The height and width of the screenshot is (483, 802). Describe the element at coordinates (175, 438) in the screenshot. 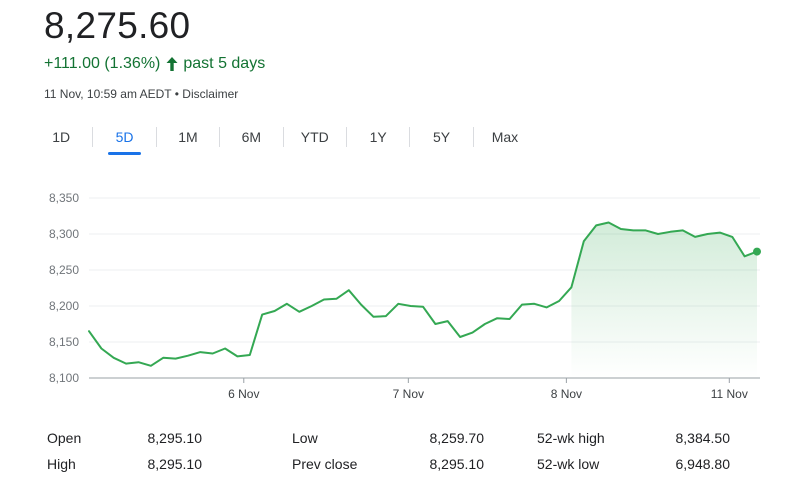

I see `stat-open-value: 8,295.10` at that location.